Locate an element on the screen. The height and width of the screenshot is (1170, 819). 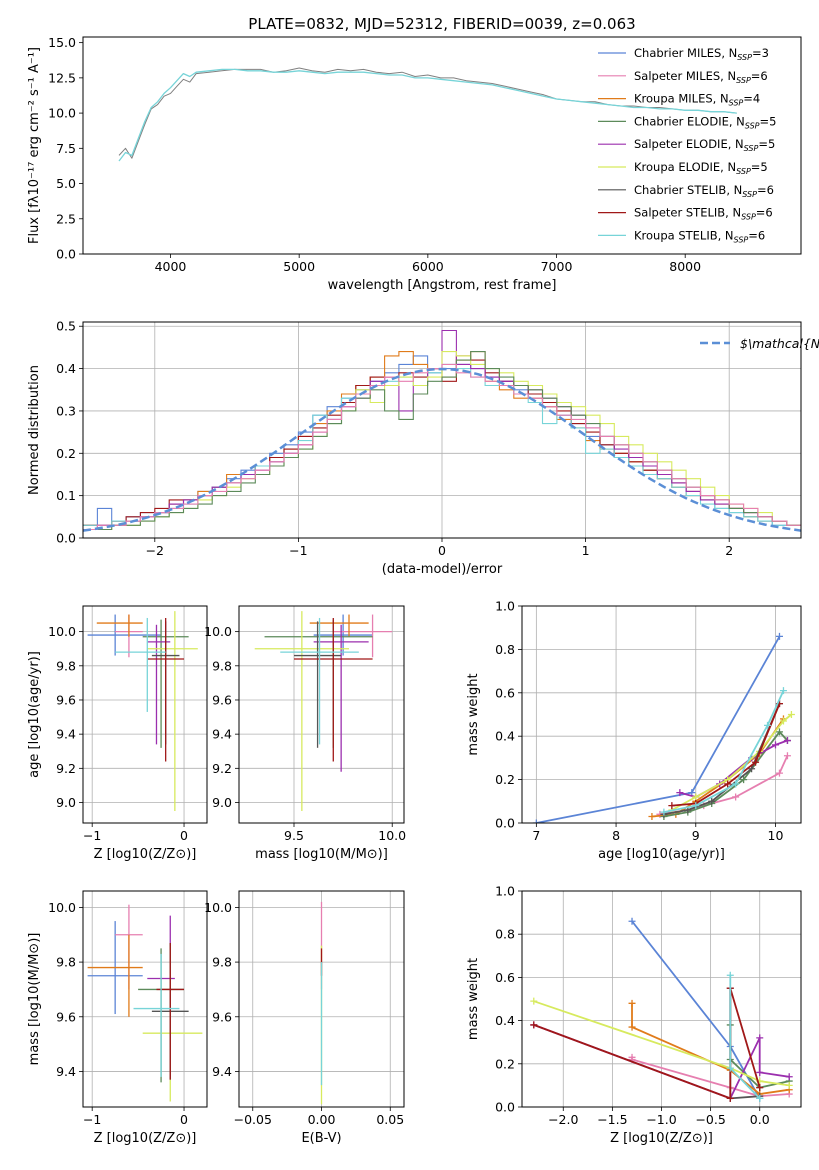
y-tick-label: 0.8 is located at coordinates (505, 934).